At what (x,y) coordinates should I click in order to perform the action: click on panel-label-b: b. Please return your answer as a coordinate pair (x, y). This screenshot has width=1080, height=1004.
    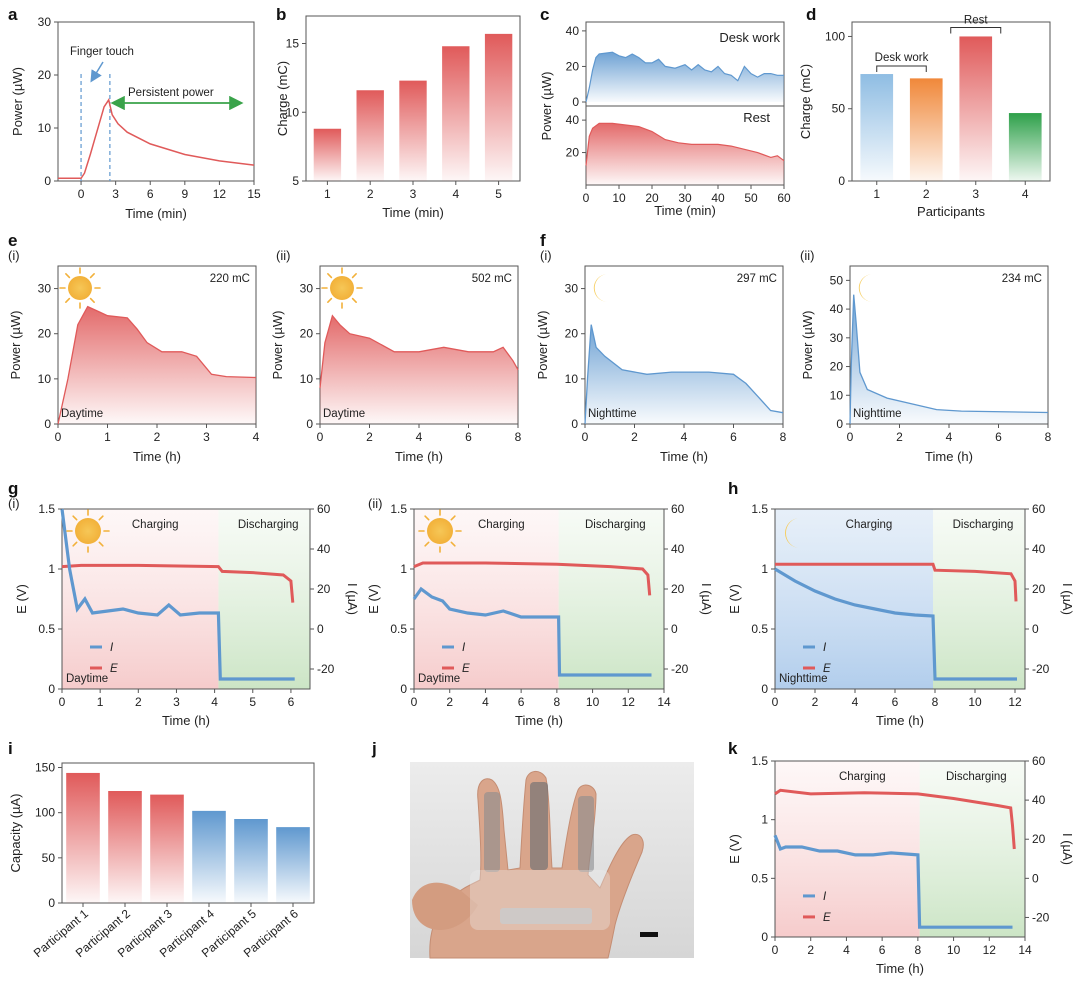
    Looking at the image, I should click on (281, 14).